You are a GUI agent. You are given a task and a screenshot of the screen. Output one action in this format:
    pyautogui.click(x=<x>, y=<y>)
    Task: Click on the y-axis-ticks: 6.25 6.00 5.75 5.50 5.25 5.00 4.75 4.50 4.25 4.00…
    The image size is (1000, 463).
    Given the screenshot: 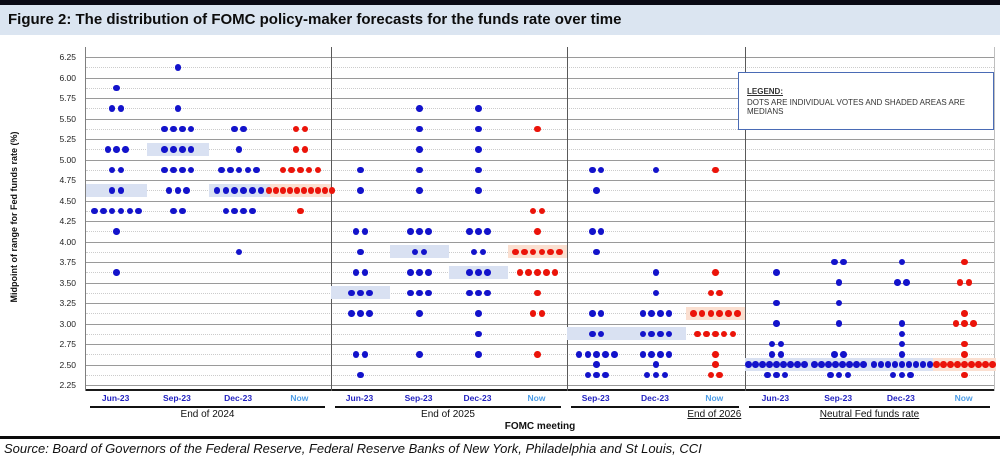 What is the action you would take?
    pyautogui.click(x=40, y=219)
    